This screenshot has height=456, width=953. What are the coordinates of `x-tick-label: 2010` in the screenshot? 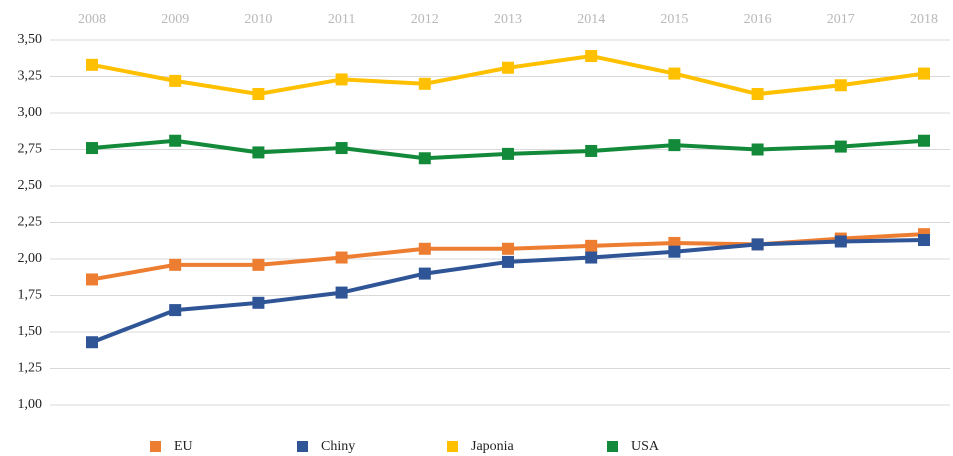 It's located at (258, 19).